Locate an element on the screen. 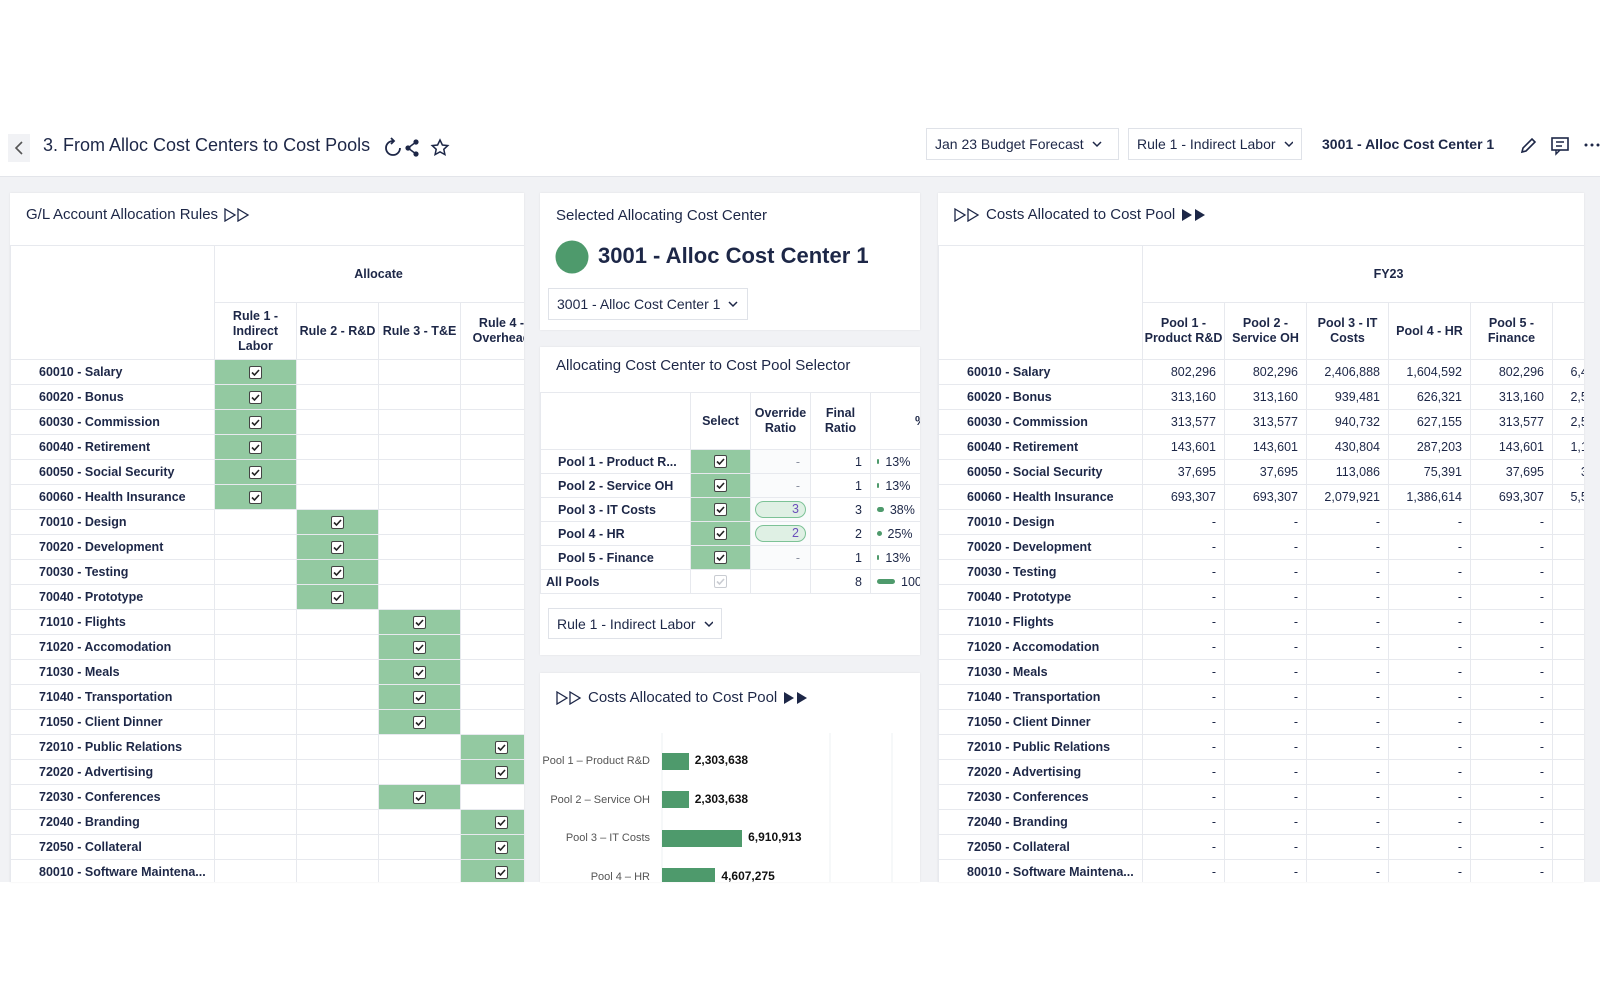  cost-cell: 693,307 is located at coordinates (1511, 497).